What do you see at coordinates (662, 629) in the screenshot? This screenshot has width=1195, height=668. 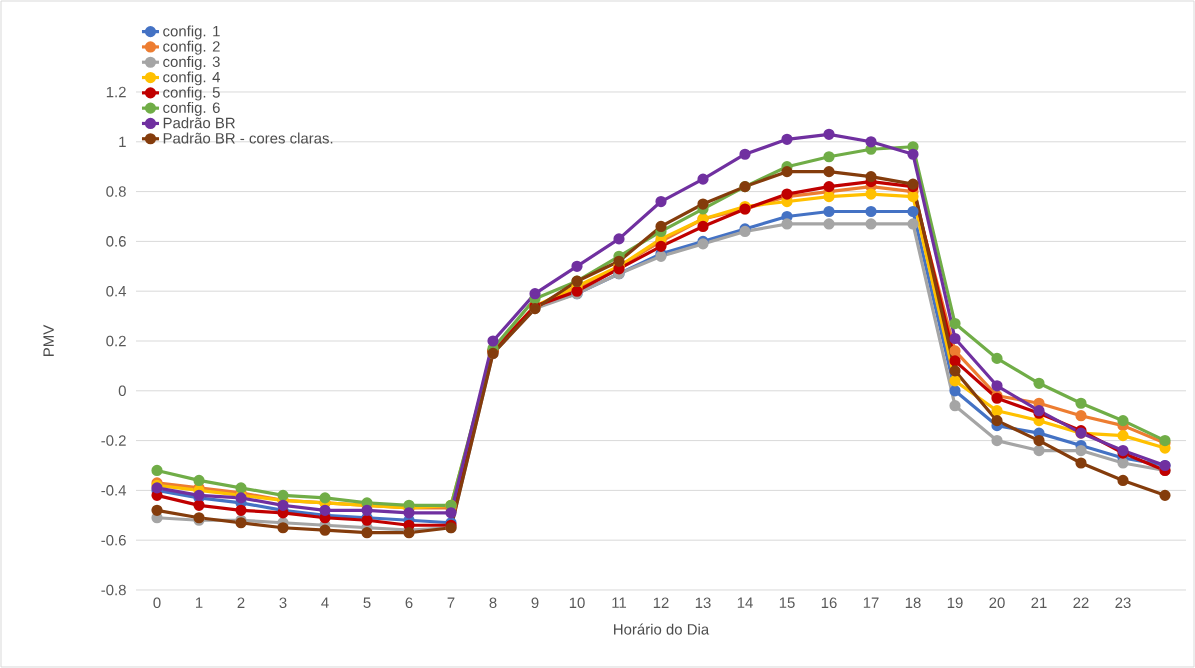 I see `x-axis-title: Horário do Dia` at bounding box center [662, 629].